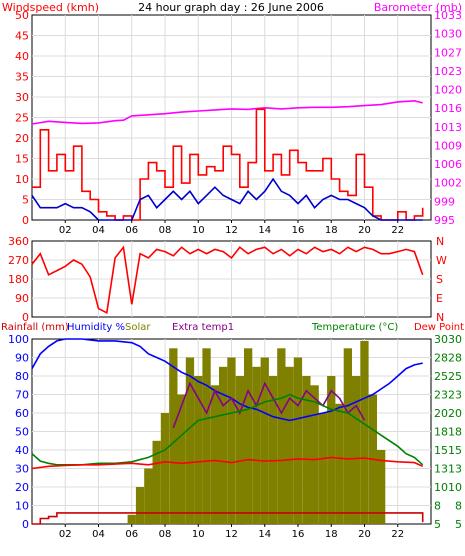 The image size is (465, 556). What do you see at coordinates (448, 108) in the screenshot?
I see `barometer-tick: 1016` at bounding box center [448, 108].